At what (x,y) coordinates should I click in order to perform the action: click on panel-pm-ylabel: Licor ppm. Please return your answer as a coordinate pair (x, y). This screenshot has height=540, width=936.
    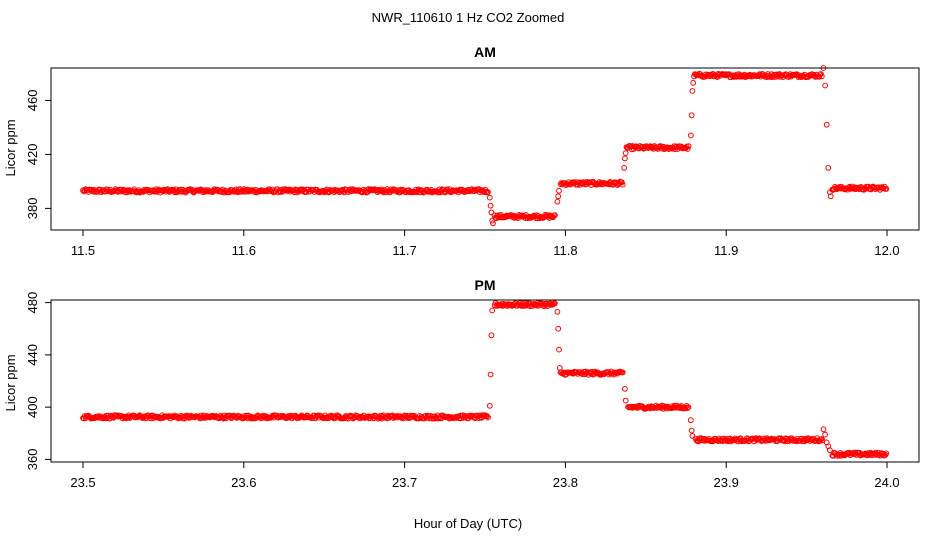
    Looking at the image, I should click on (10, 382).